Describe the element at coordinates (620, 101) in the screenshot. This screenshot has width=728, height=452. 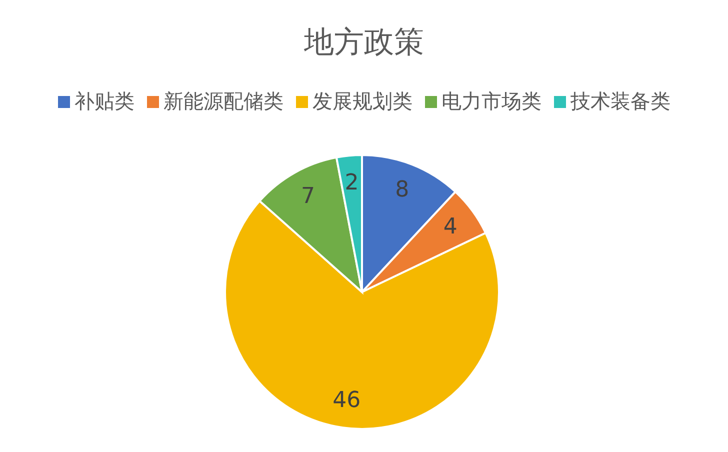
I see `legend-label: 技术装备类` at that location.